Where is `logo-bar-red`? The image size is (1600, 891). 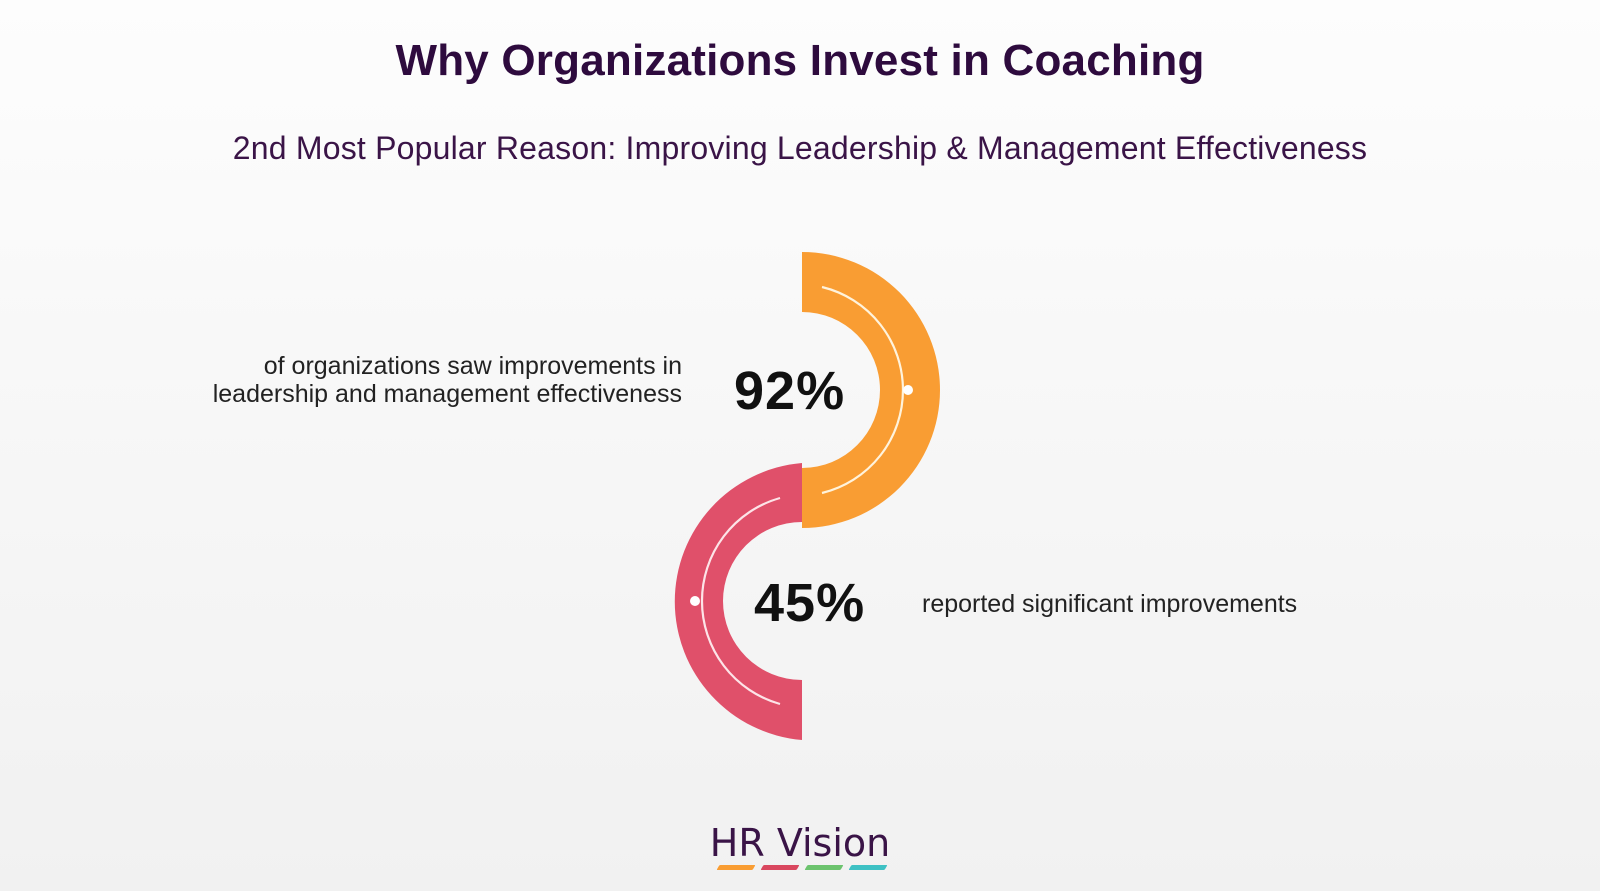 logo-bar-red is located at coordinates (780, 867).